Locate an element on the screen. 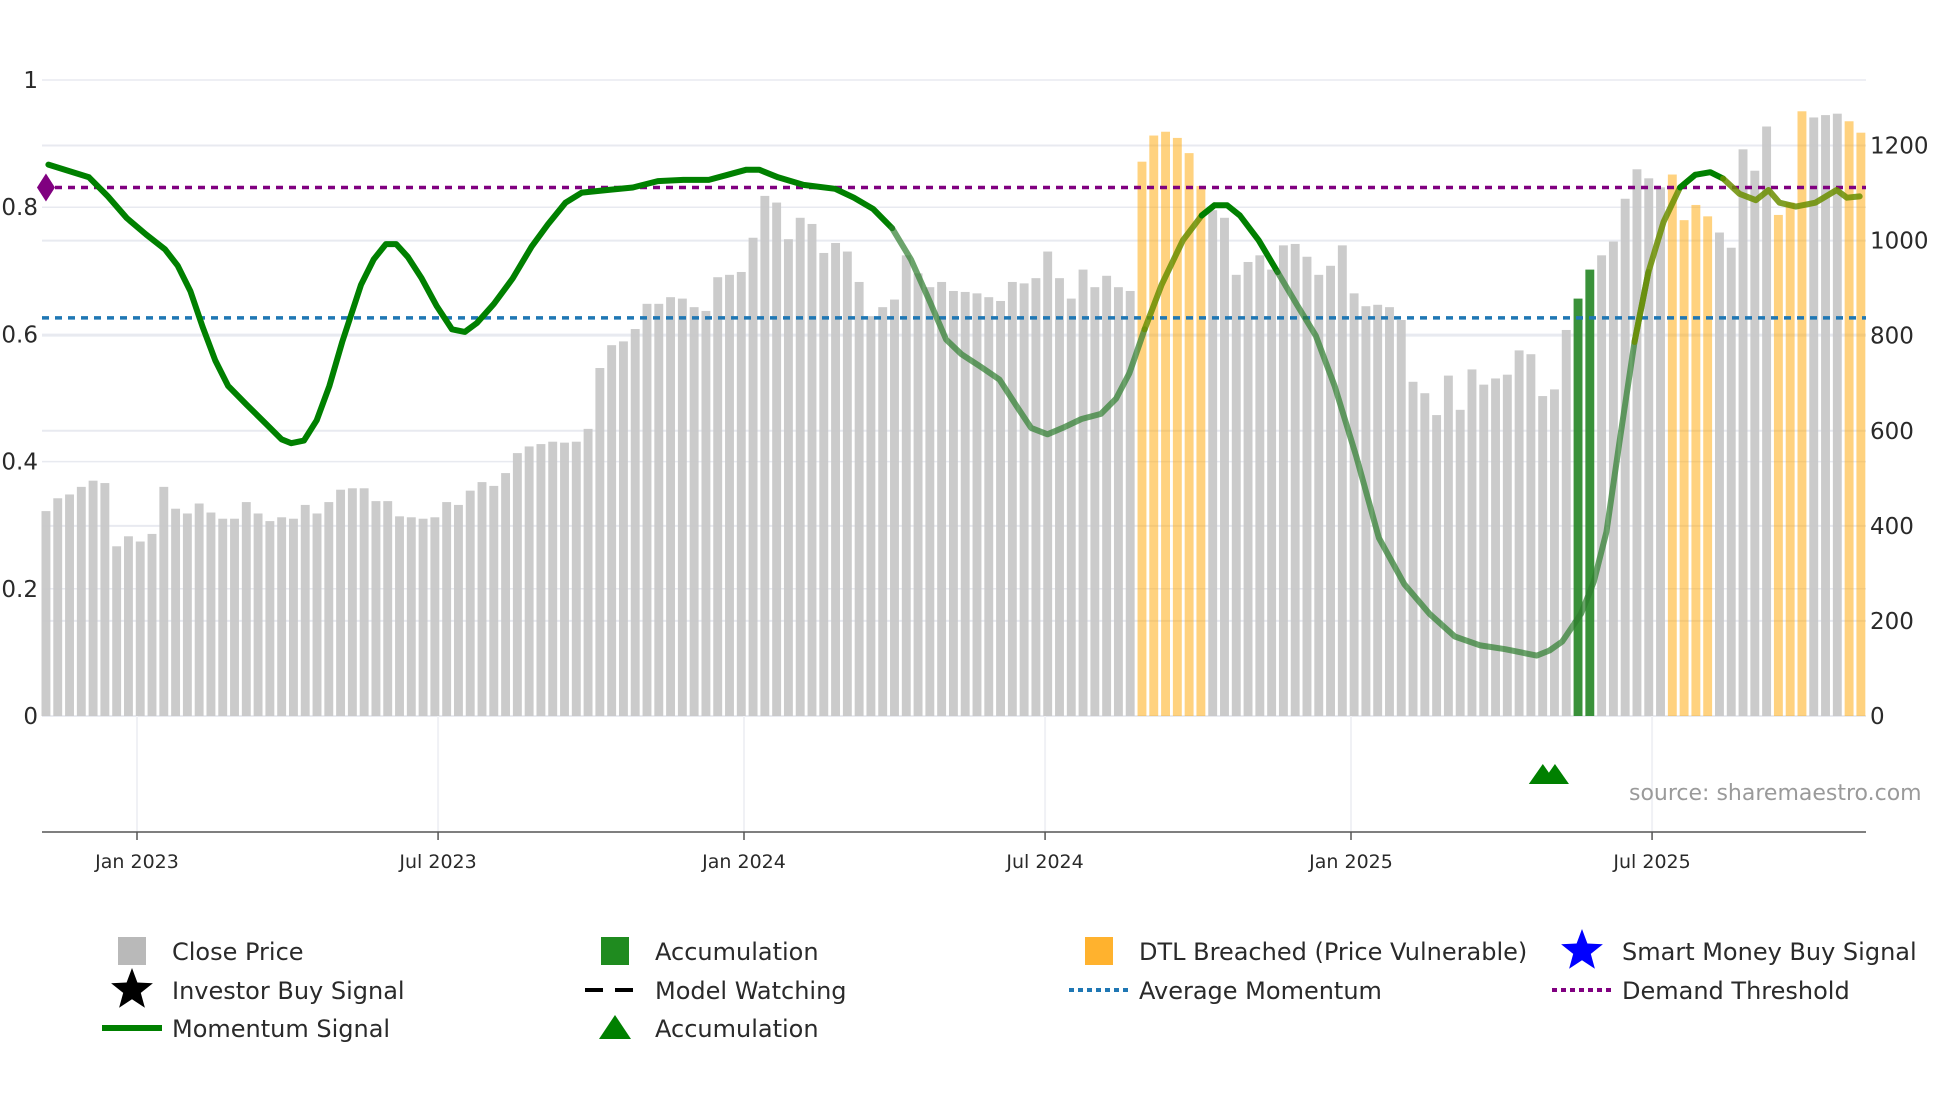 This screenshot has height=1106, width=1960. legend-item: Momentum Signal is located at coordinates (246, 1029).